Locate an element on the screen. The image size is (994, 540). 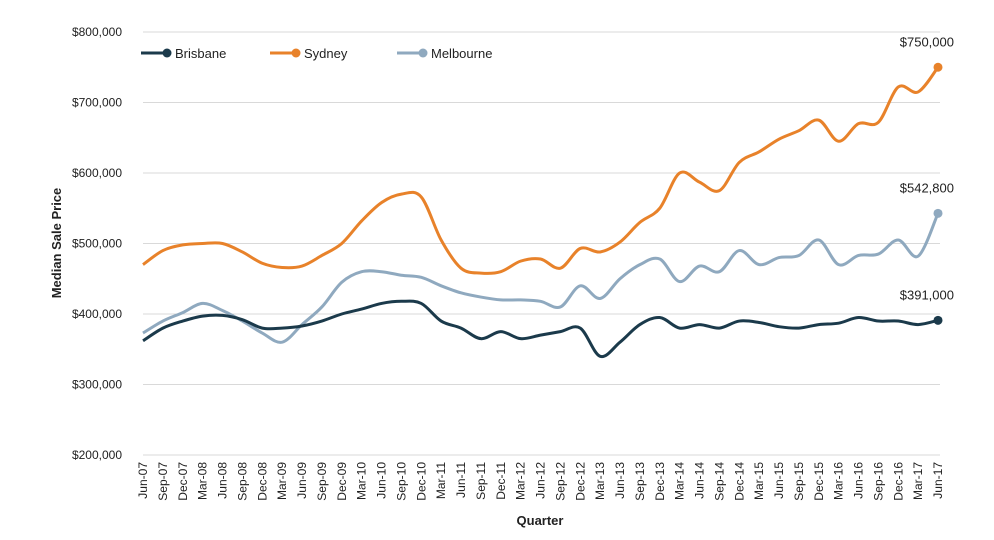
legend-label: Brisbane is located at coordinates (200, 53).